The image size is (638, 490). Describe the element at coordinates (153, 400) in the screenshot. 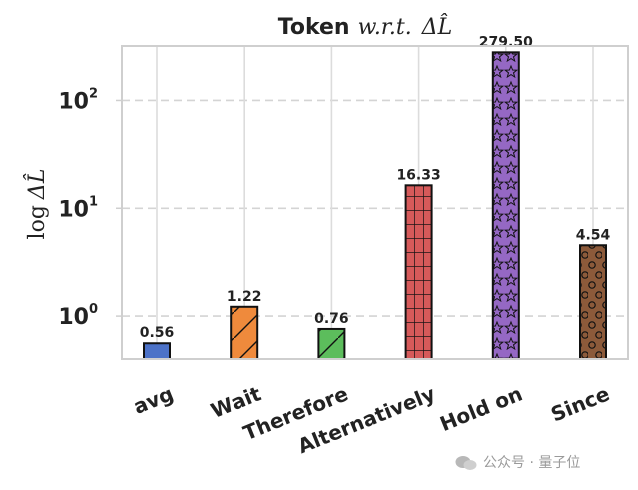

I see `x-tick-label: avg` at that location.